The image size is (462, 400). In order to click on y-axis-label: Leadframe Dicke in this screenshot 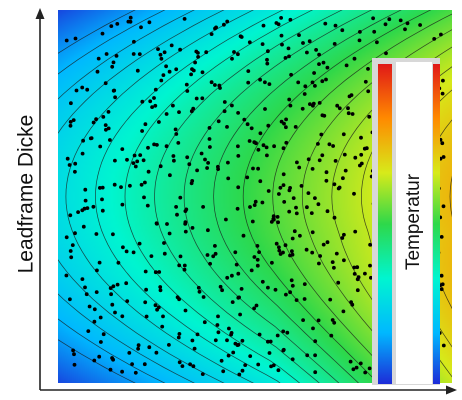, I will do `click(26, 194)`.